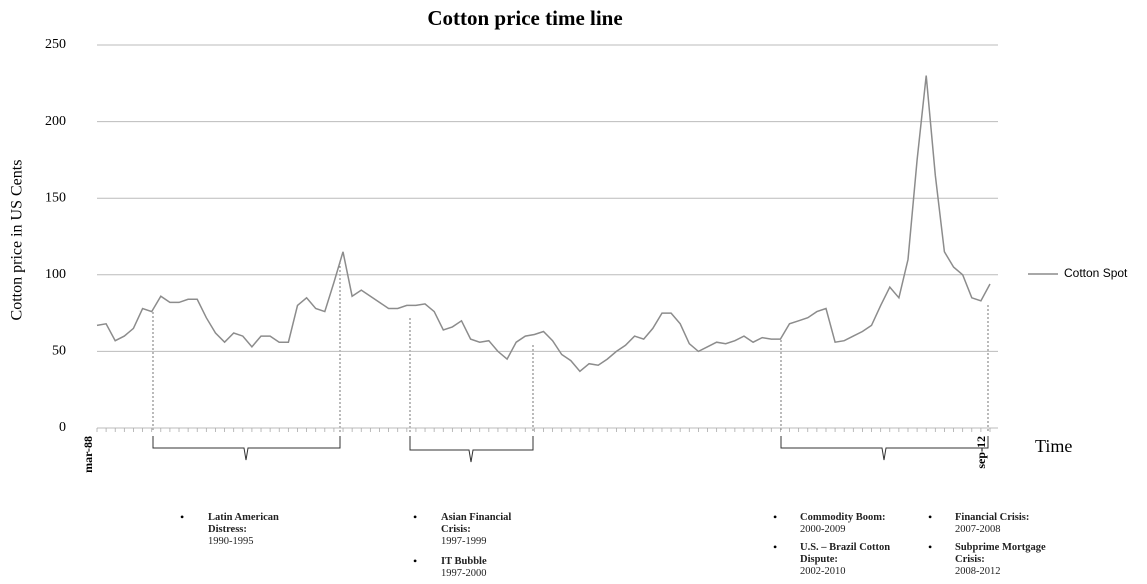  I want to click on annotation: Asian Financial Crisis: 1997-1999, so click(486, 530).